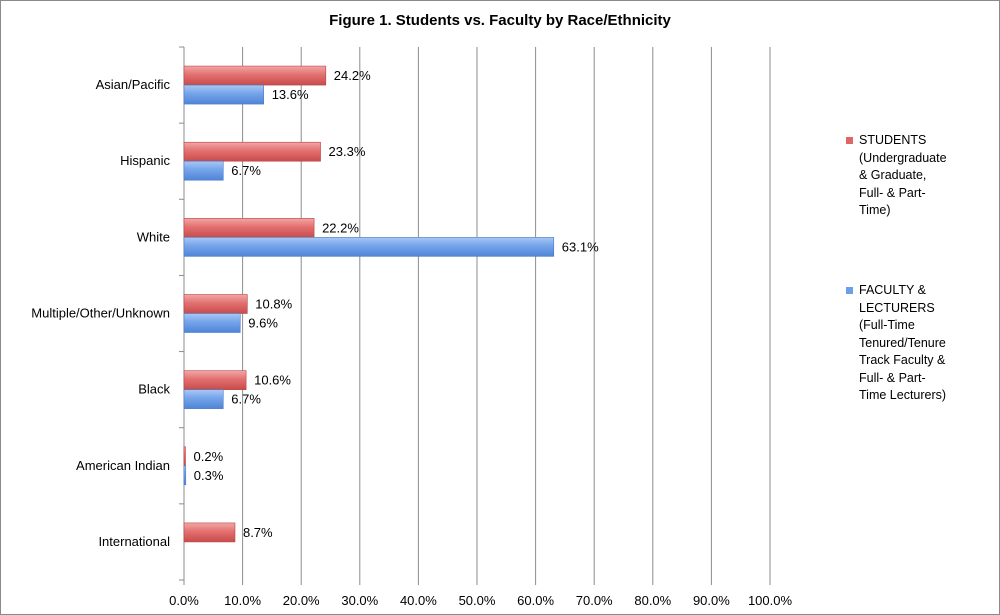 This screenshot has height=615, width=1000. Describe the element at coordinates (246, 399) in the screenshot. I see `data-label-faculty-black: 6.7%` at that location.